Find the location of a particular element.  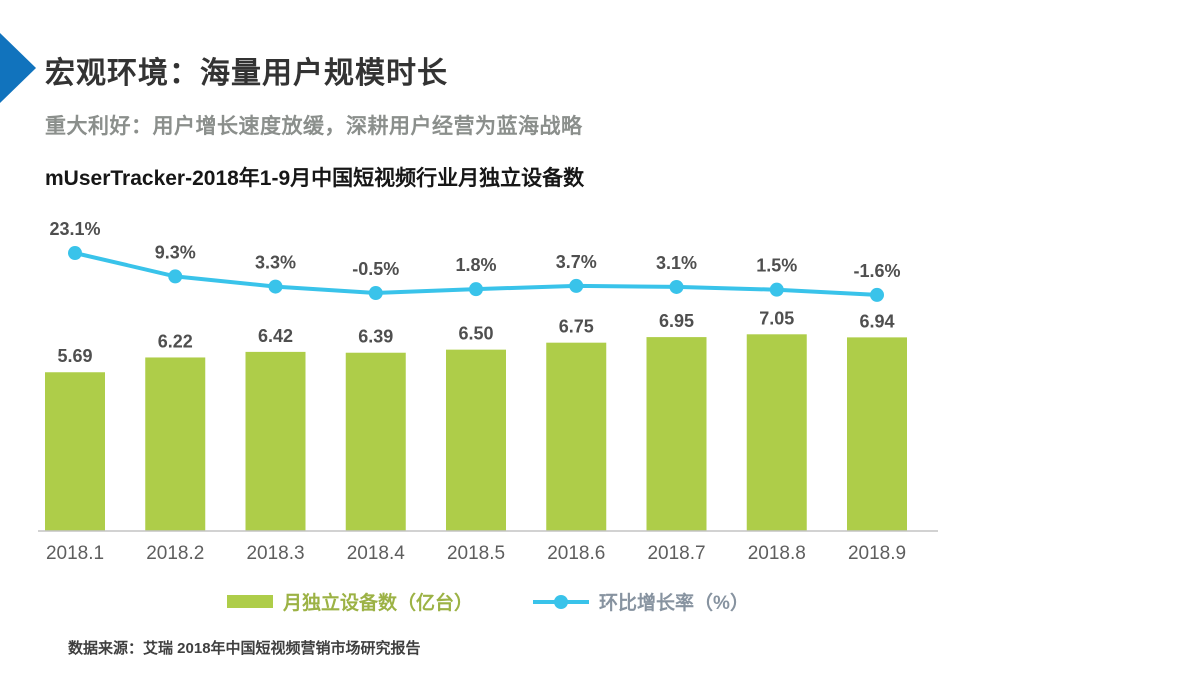

line-swatch-icon is located at coordinates (561, 601).